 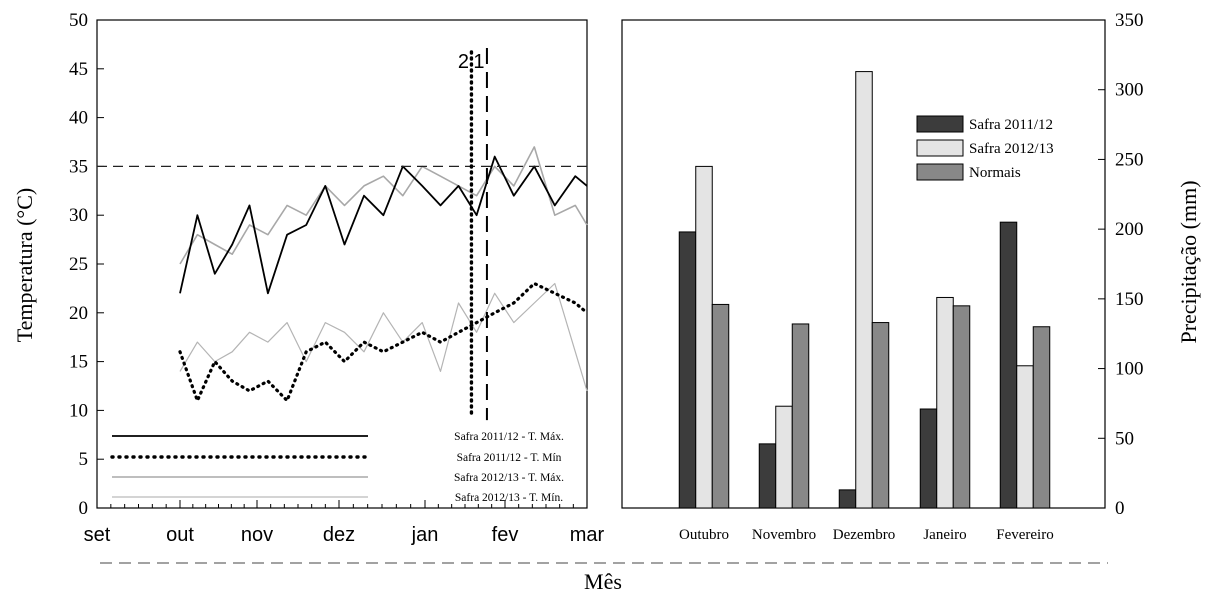 What do you see at coordinates (463, 62) in the screenshot?
I see `sowing-marker-label-2: 2` at bounding box center [463, 62].